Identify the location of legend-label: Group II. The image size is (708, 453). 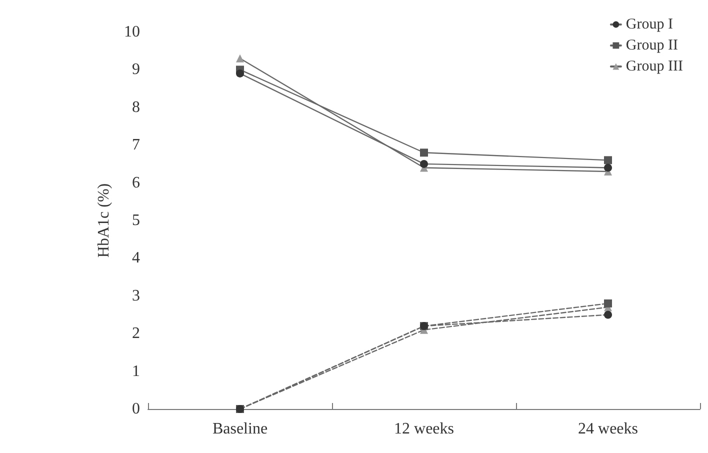
(652, 46).